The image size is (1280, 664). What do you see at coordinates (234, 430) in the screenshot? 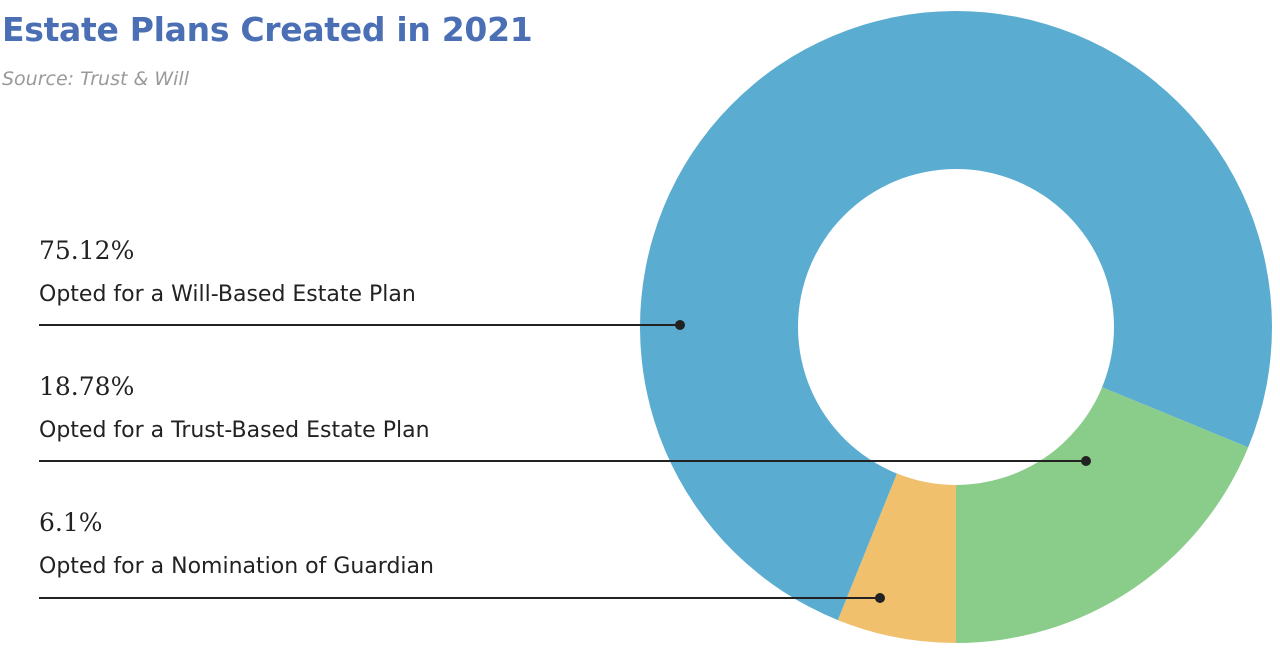
I see `category-label-trust: Opted for a Trust-Based Estate Plan` at bounding box center [234, 430].